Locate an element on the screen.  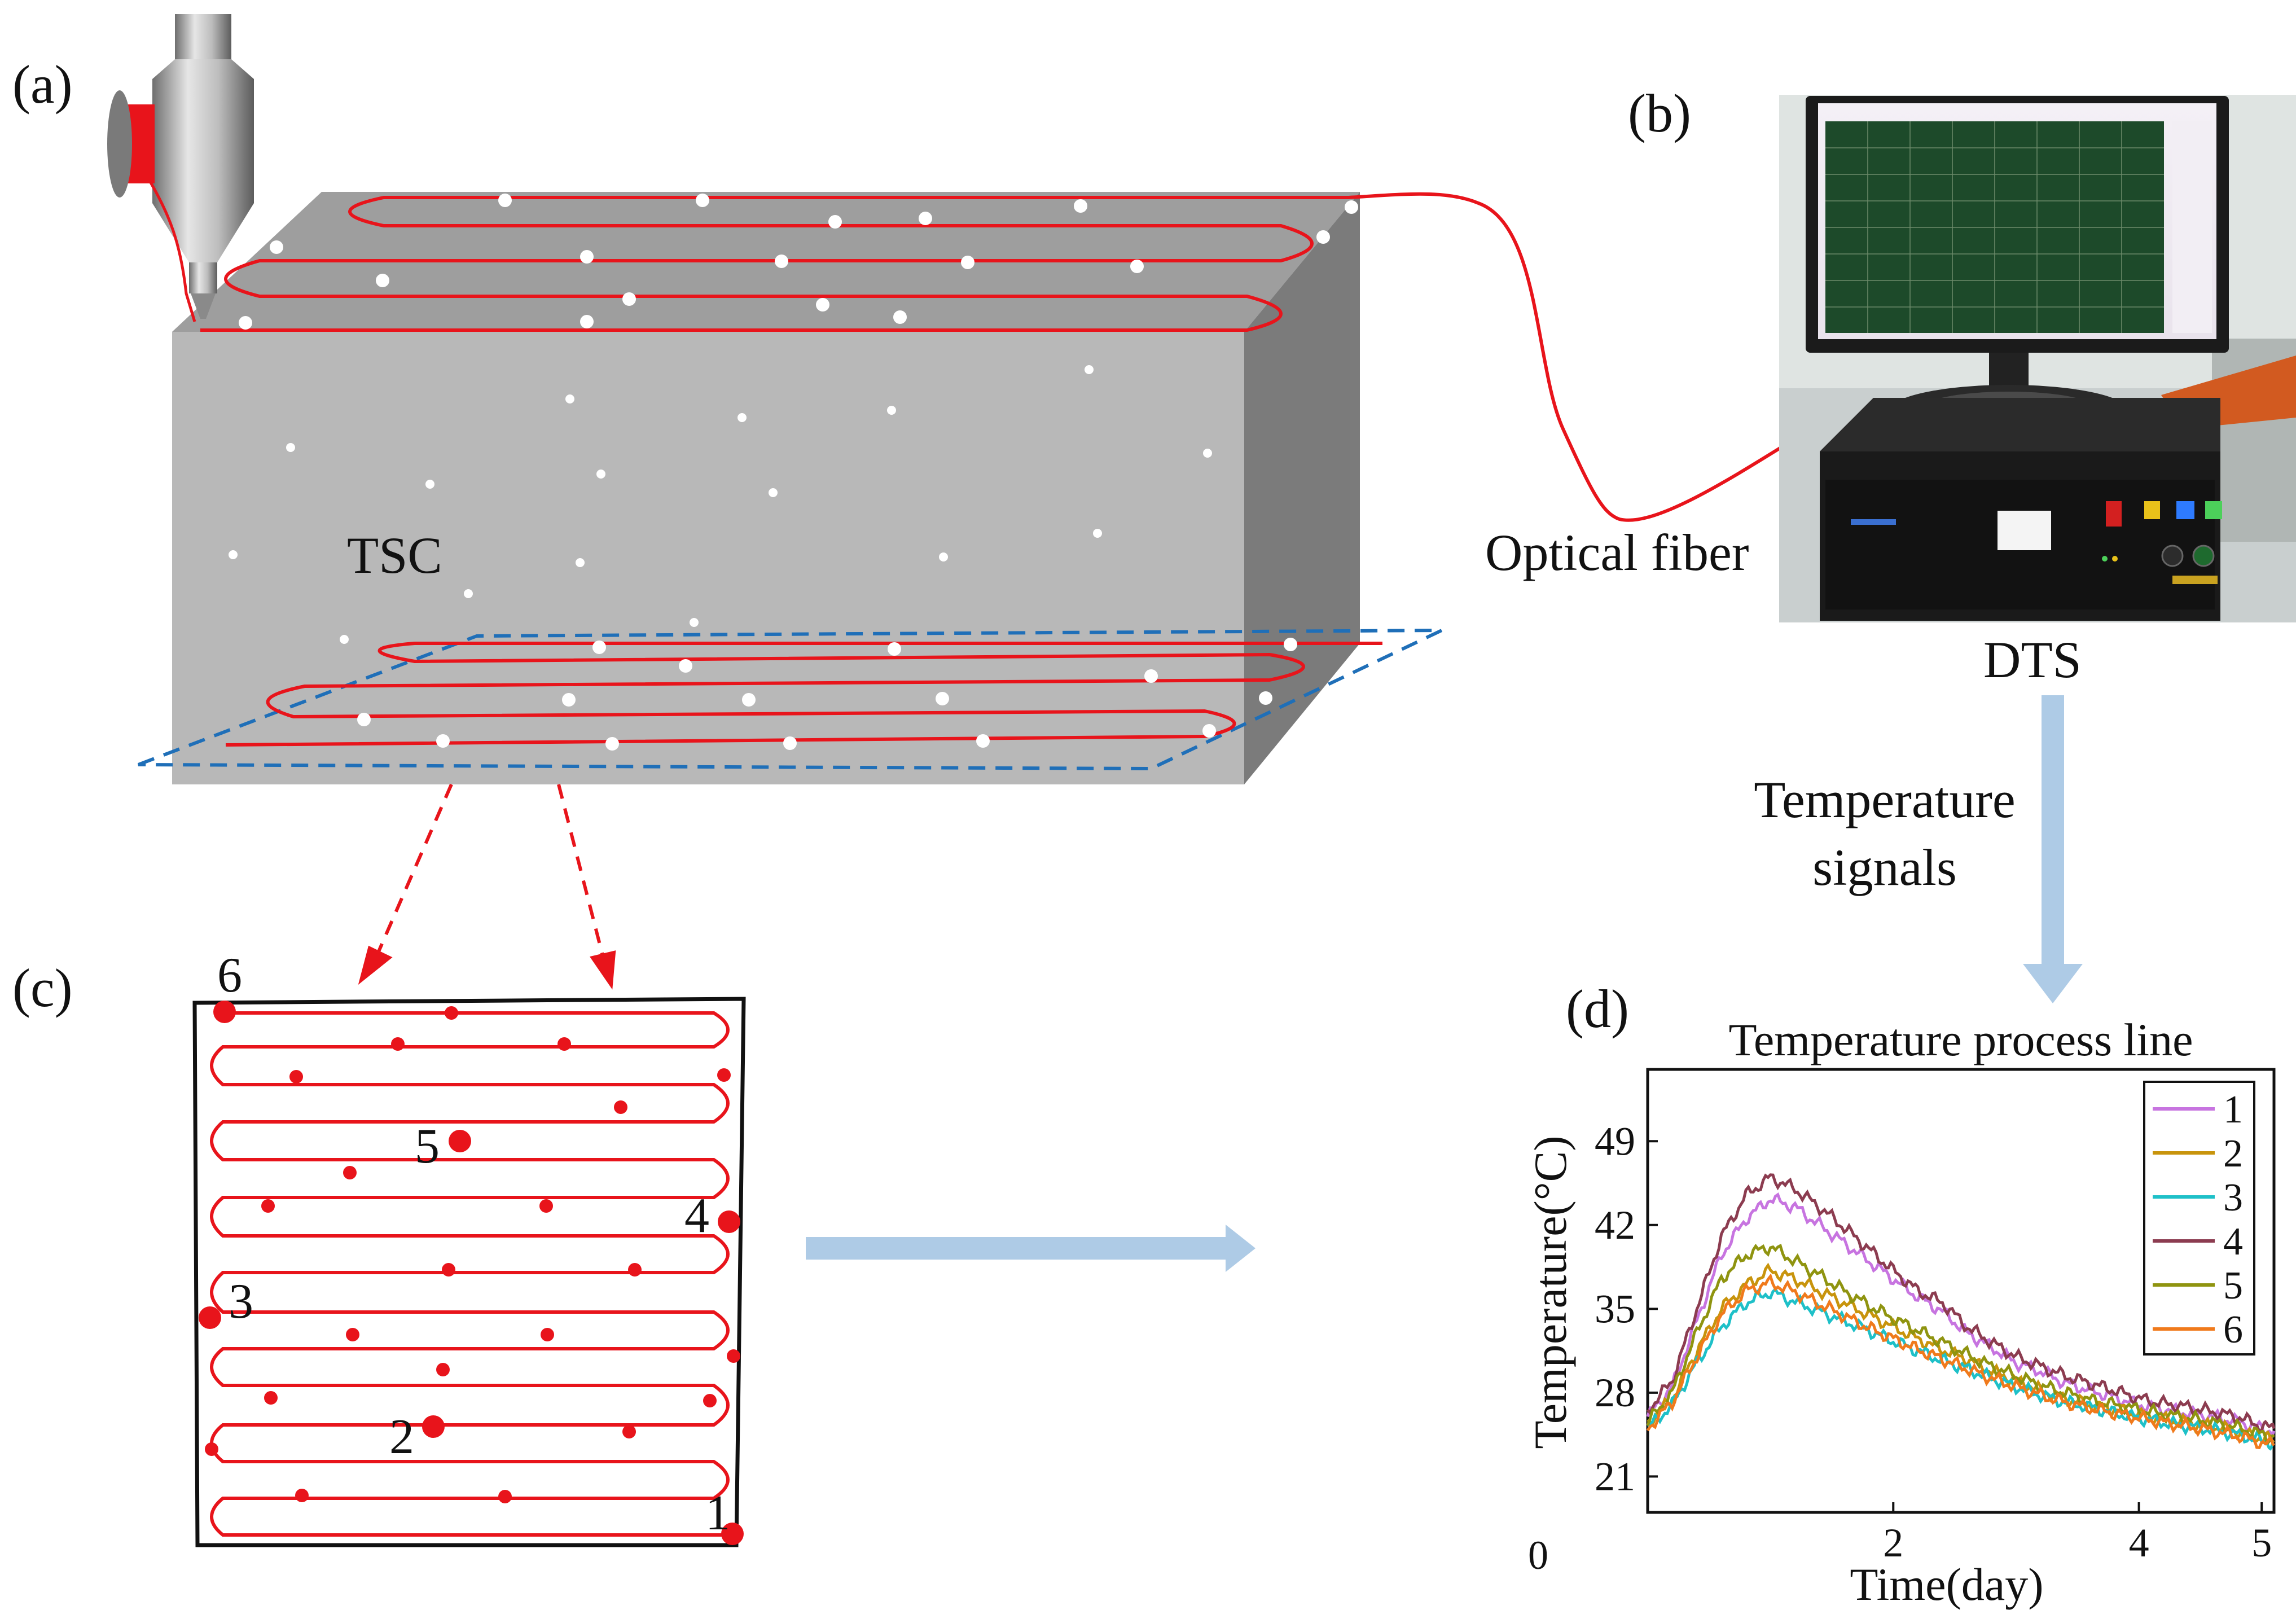
x-tick-label: 2 is located at coordinates (1893, 1542).